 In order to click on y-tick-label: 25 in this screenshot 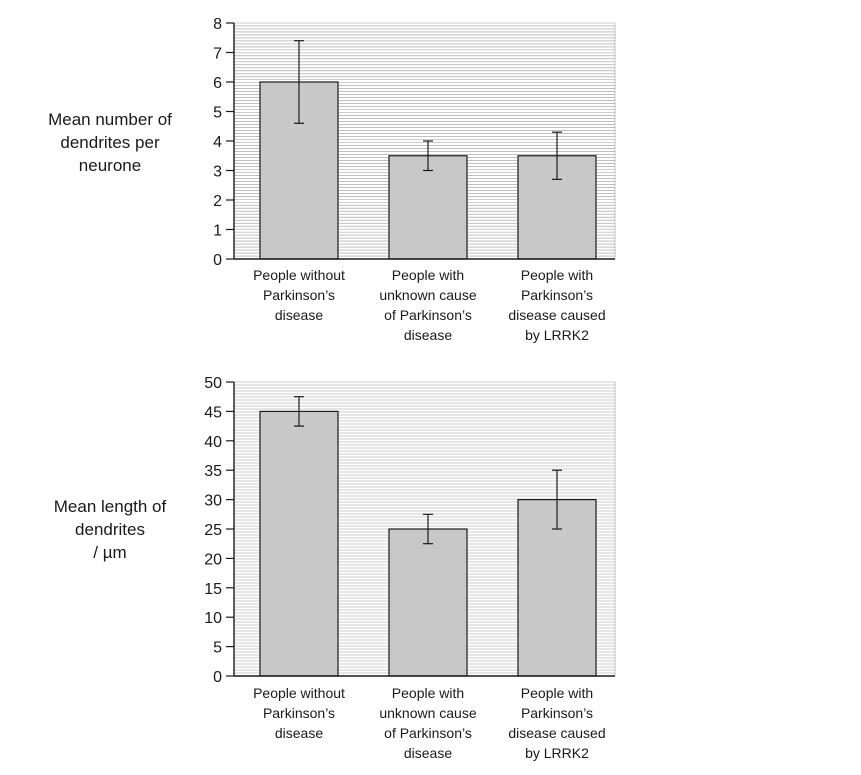, I will do `click(213, 530)`.